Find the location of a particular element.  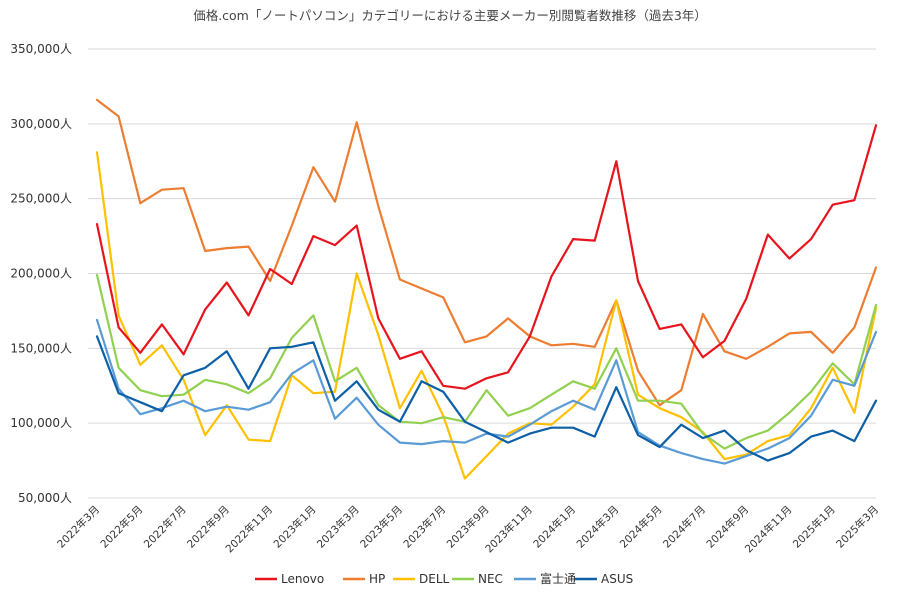

x-tick-label: 2023年1月 is located at coordinates (295, 527).